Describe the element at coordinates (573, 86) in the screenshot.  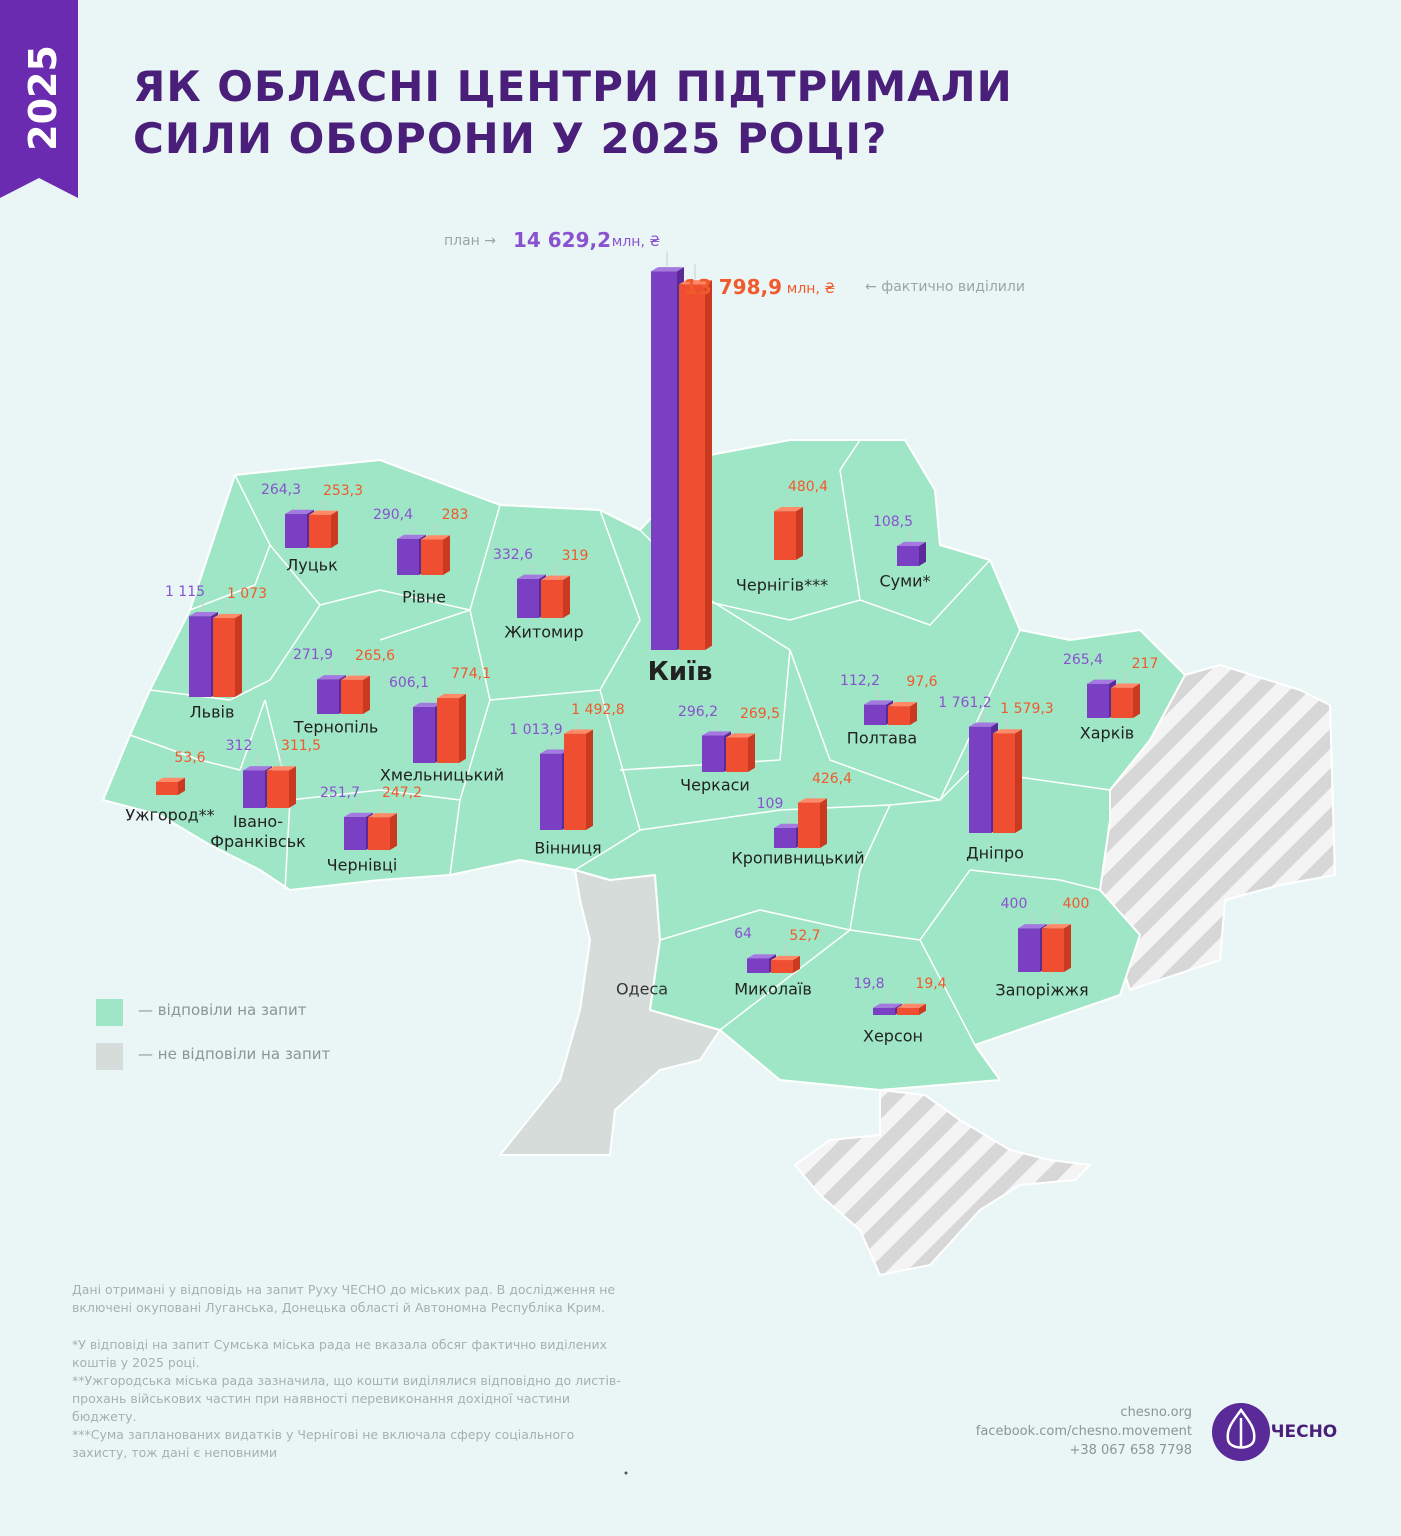
I see `title-line-1: ЯК ОБЛАСНІ ЦЕНТРИ ПІДТРИМАЛИ` at that location.